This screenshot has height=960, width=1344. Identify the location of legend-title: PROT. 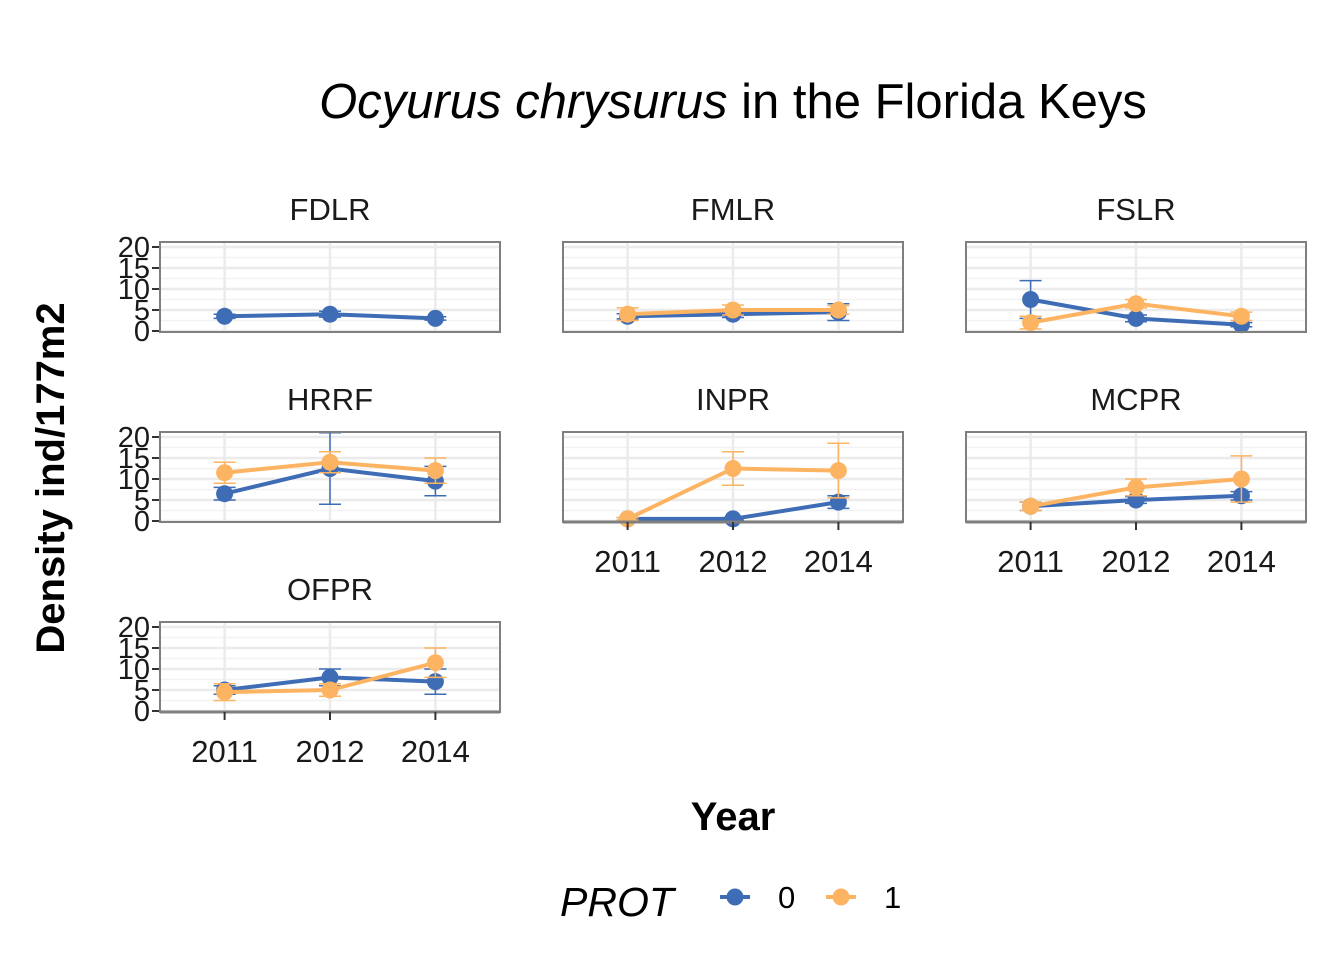
(618, 902).